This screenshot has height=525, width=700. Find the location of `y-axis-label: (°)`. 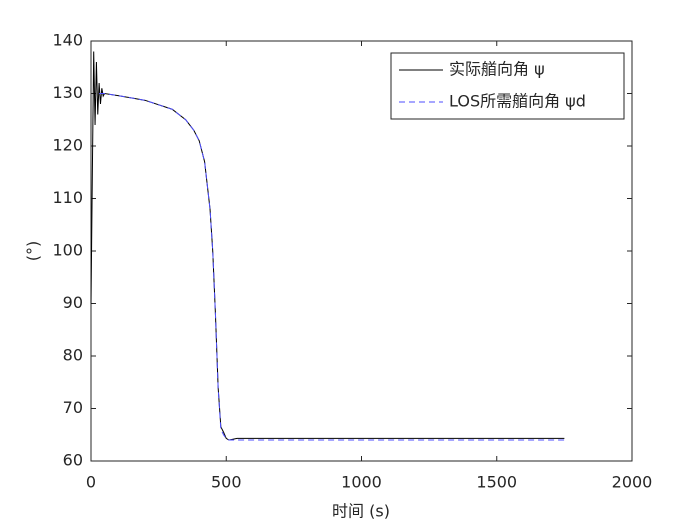

y-axis-label: (°) is located at coordinates (33, 251).